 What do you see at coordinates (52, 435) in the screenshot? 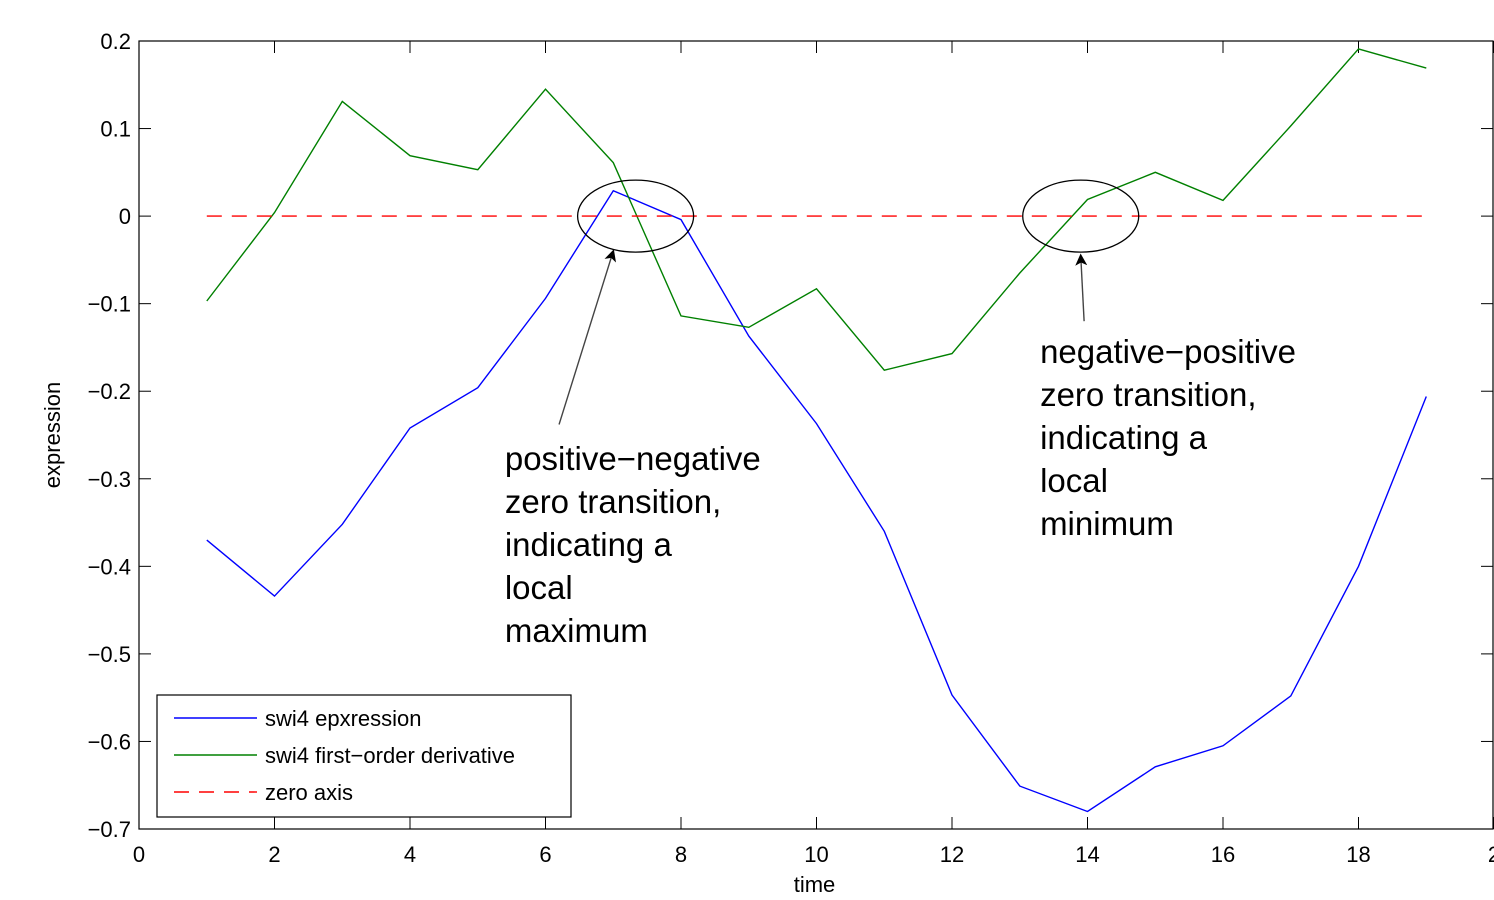
I see `y-axis-label: expression` at bounding box center [52, 435].